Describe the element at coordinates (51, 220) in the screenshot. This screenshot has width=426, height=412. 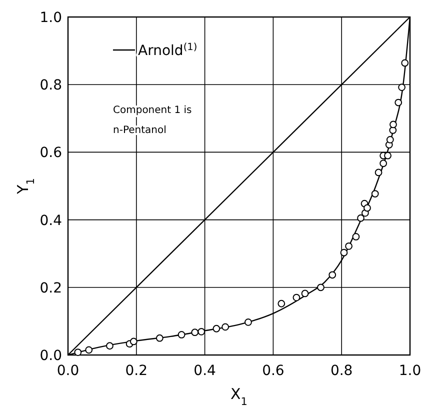
I see `y-tick-label: 0.4` at that location.